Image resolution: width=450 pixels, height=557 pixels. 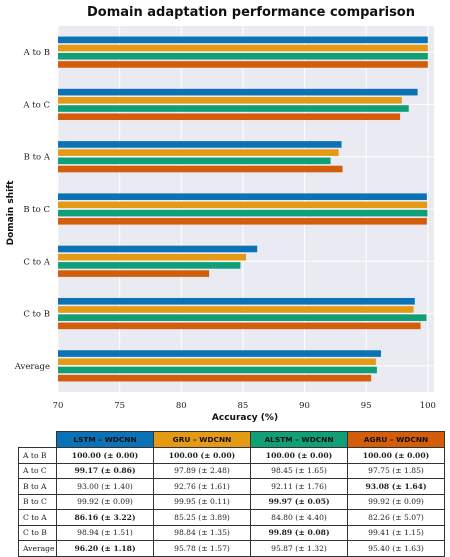 I want to click on x-tick-label: 95, so click(x=366, y=406).